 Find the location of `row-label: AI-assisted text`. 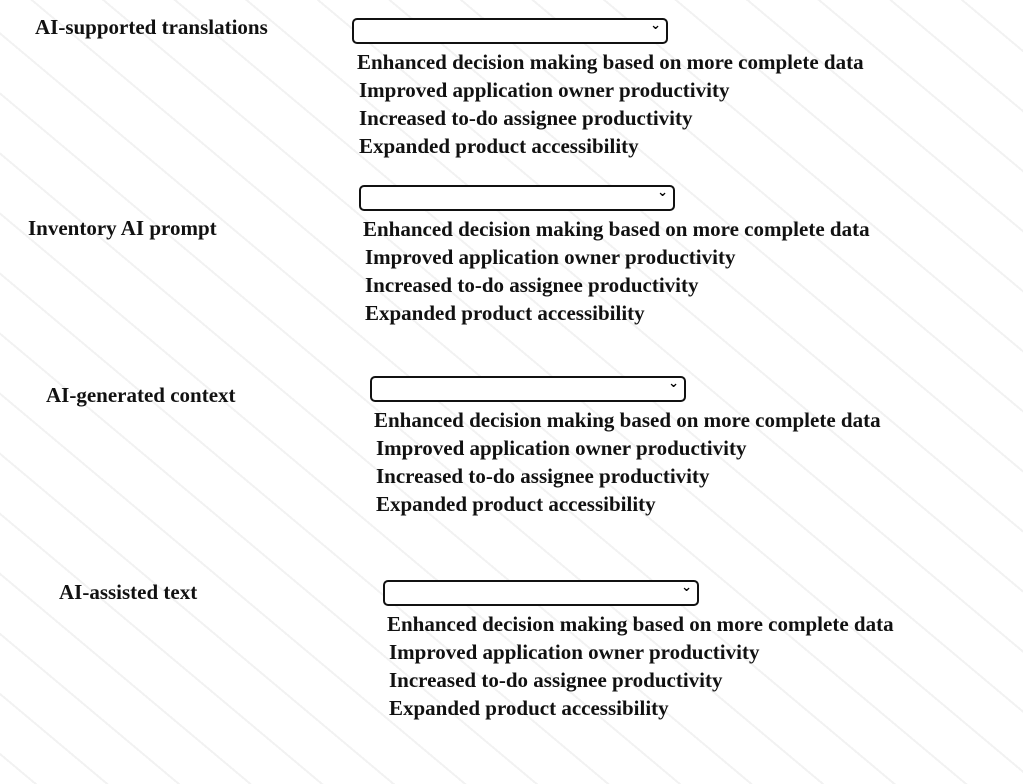

row-label: AI-assisted text is located at coordinates (128, 592).